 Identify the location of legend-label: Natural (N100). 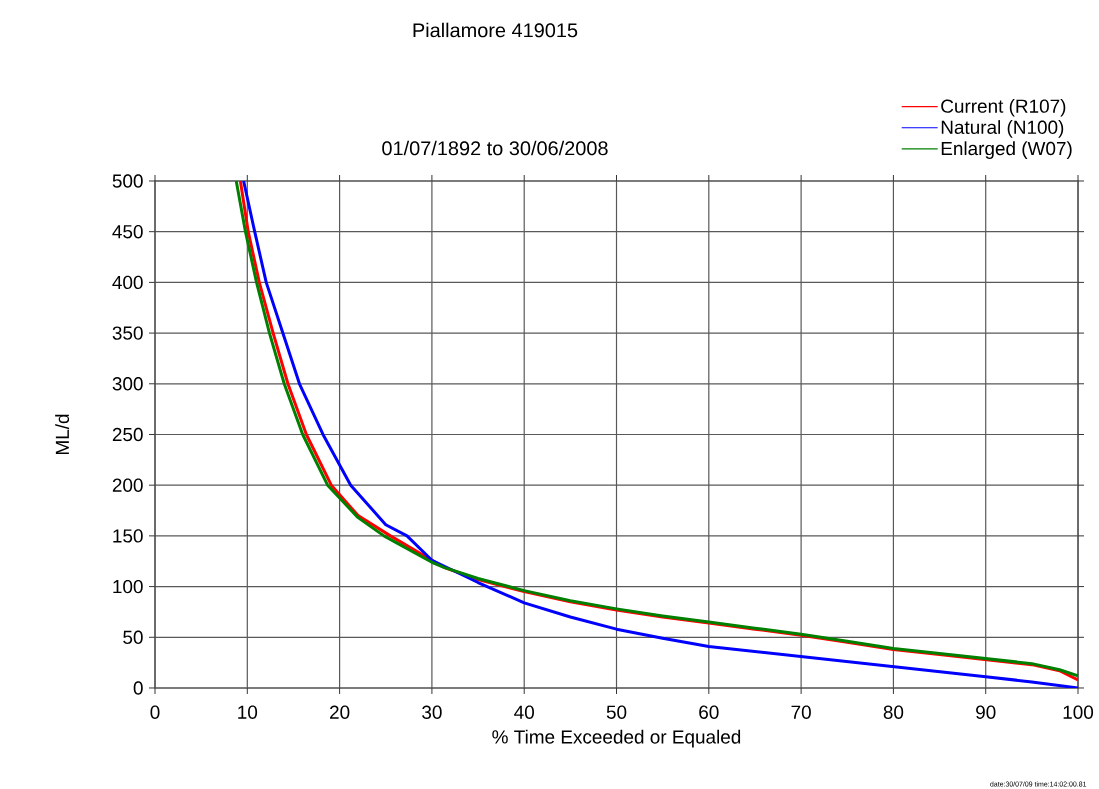
(1002, 129).